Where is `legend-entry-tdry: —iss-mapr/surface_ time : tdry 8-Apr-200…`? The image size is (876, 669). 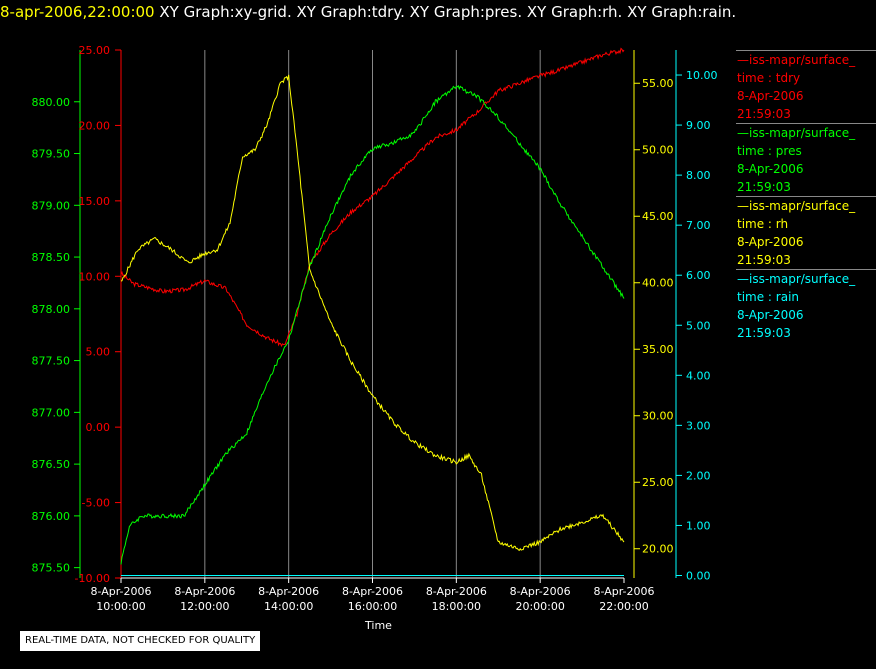
legend-entry-tdry: —iss-mapr/surface_ time : tdry 8-Apr-200… is located at coordinates (806, 86).